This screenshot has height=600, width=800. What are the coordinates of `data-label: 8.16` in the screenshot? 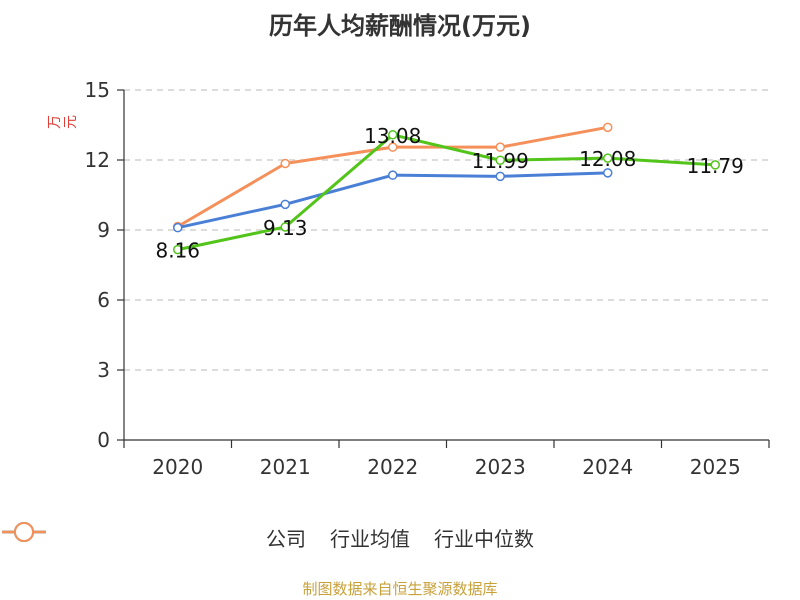 It's located at (177, 251).